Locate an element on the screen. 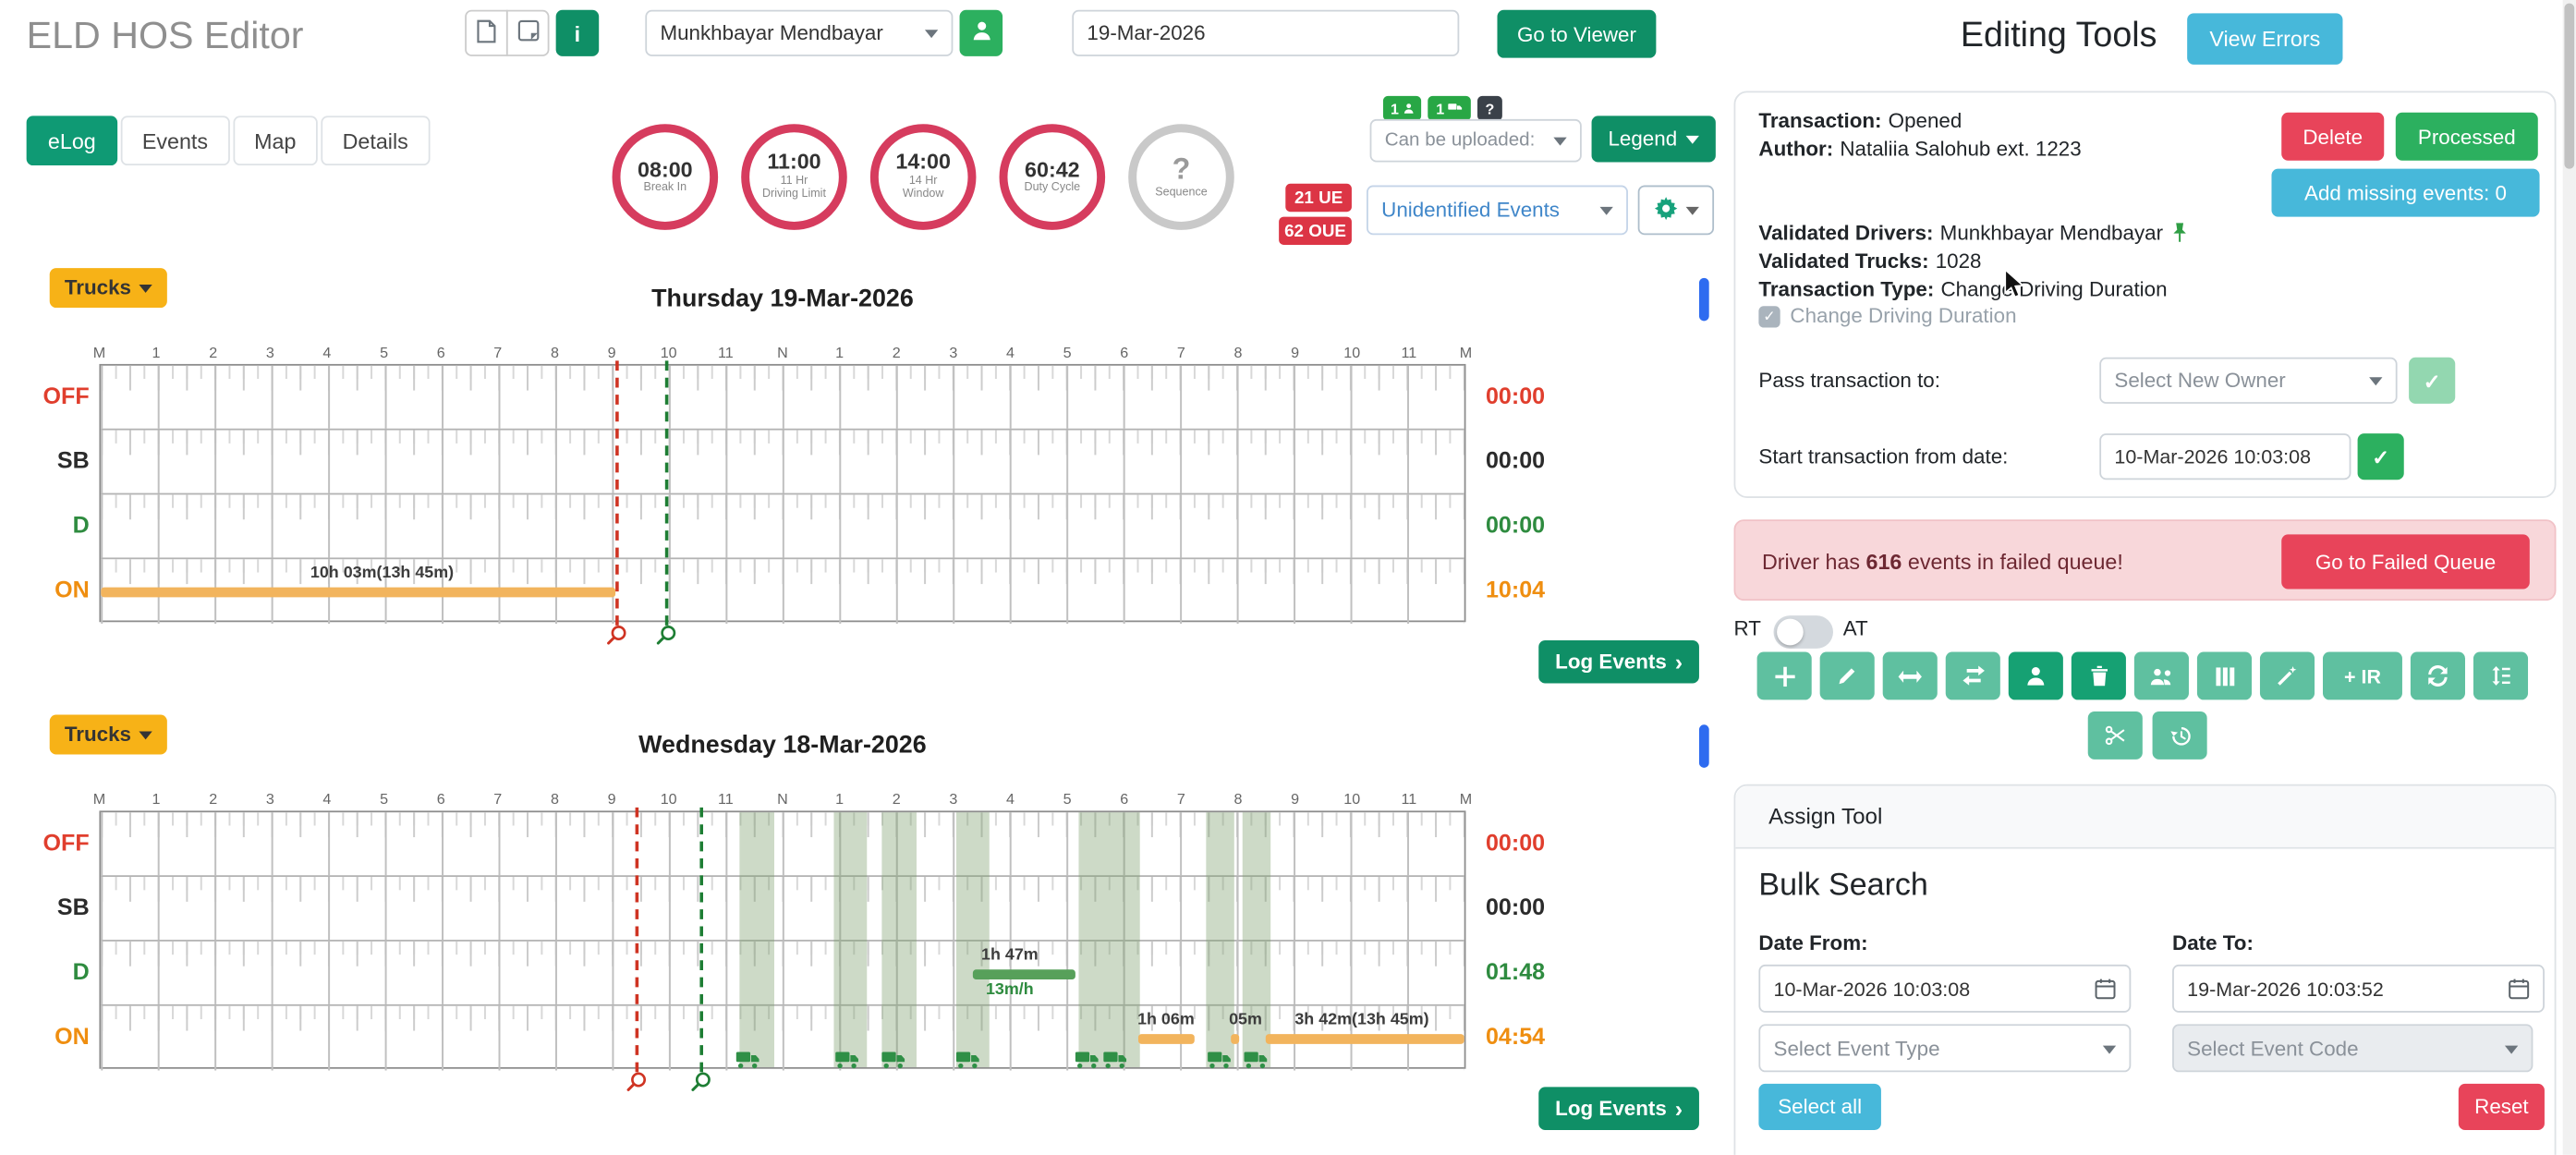 The width and height of the screenshot is (2576, 1155). tab-elog: eLog is located at coordinates (71, 141).